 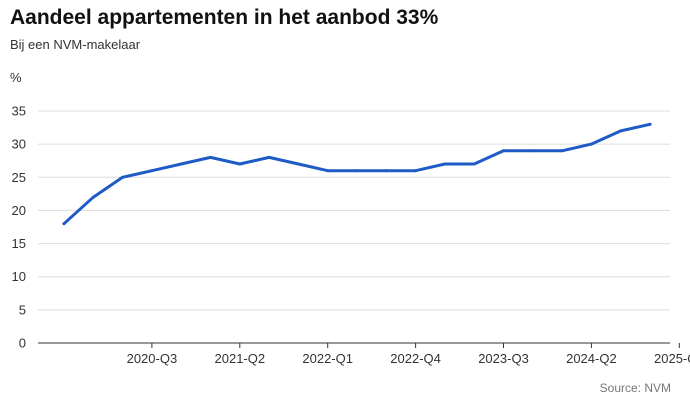 I want to click on x-tick-label: 2022-Q1, so click(x=327, y=358).